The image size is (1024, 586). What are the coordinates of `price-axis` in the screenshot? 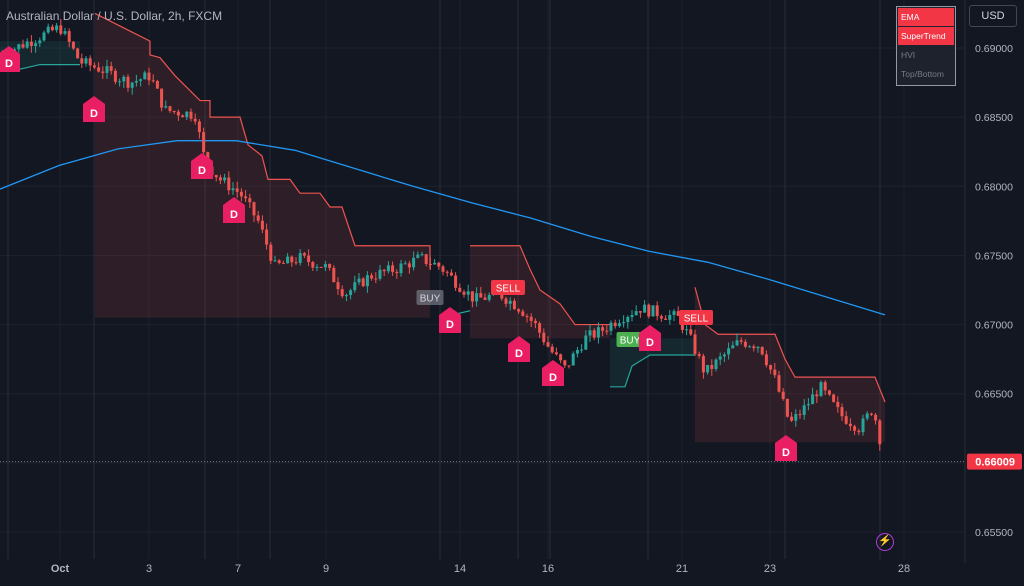 It's located at (994, 290).